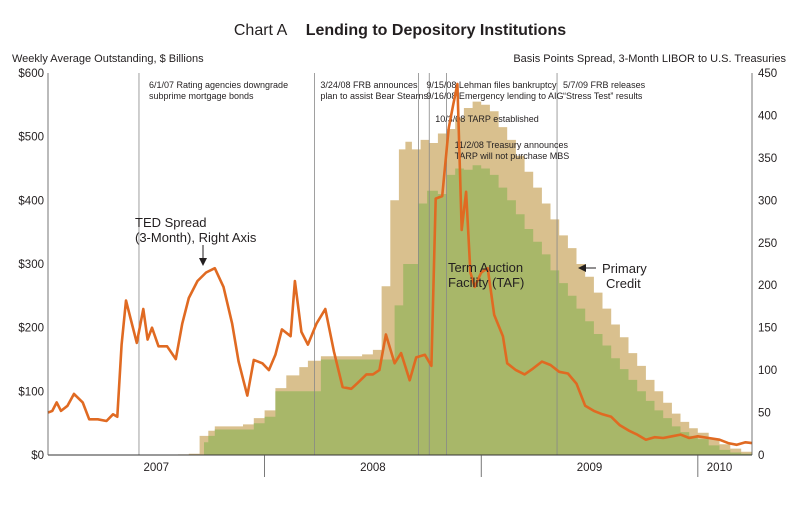  What do you see at coordinates (373, 468) in the screenshot?
I see `year-label: 2008` at bounding box center [373, 468].